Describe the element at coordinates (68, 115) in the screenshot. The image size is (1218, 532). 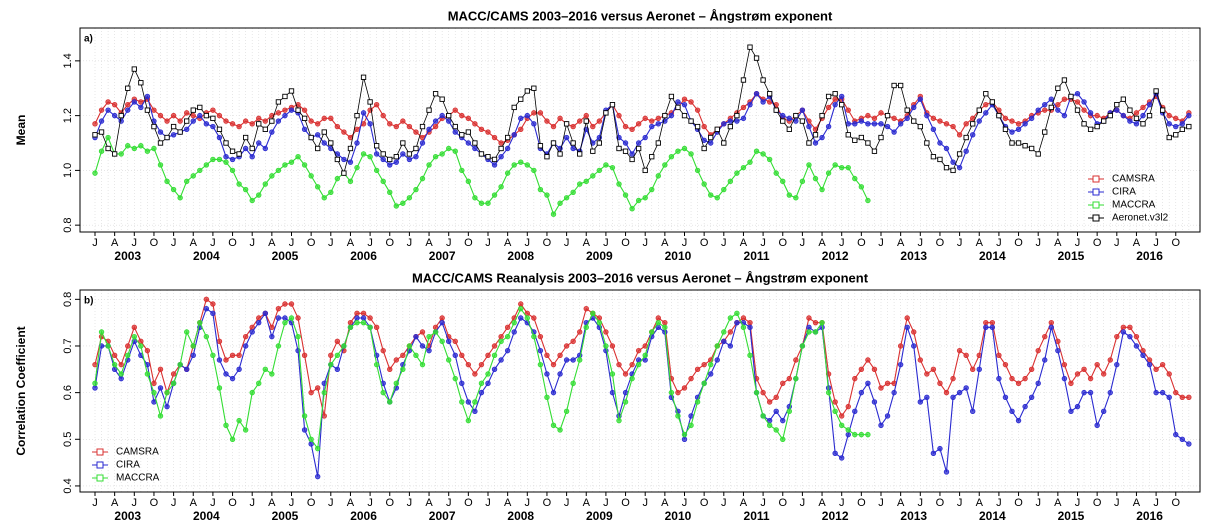
I see `y-tick-label: 1.2` at that location.